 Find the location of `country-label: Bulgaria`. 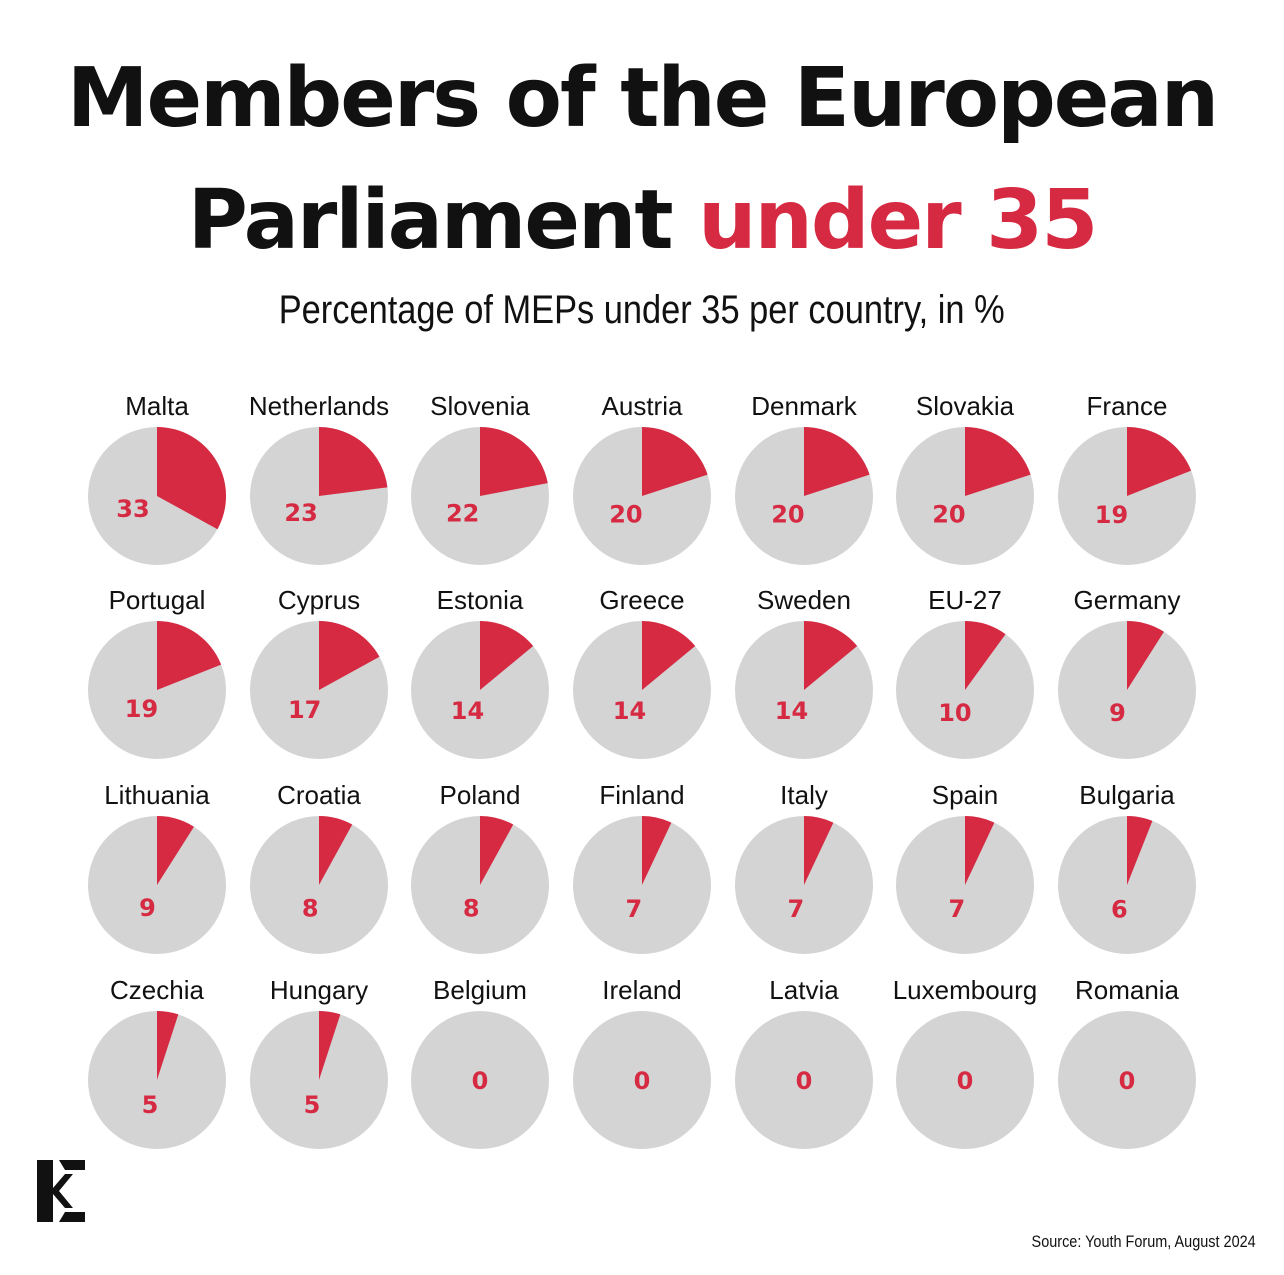

country-label: Bulgaria is located at coordinates (1127, 795).